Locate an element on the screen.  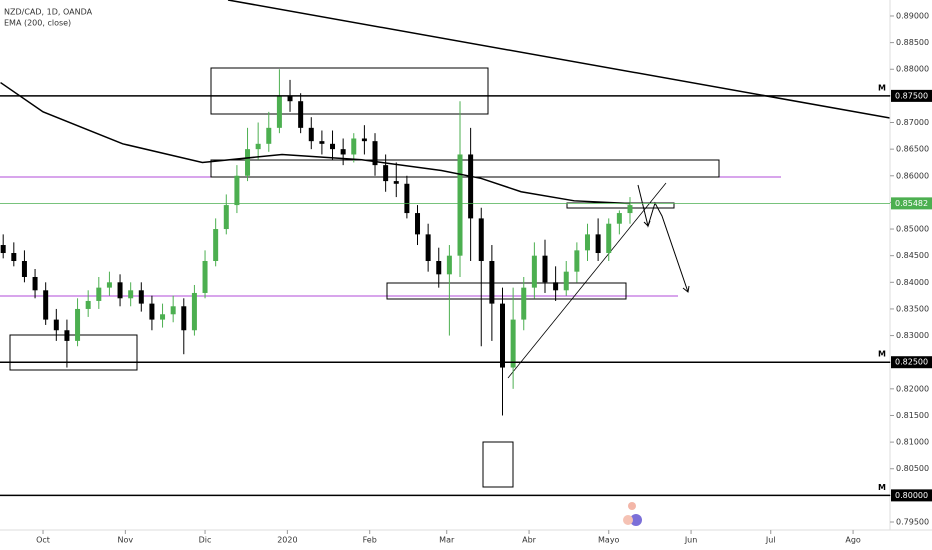
y-tick-label: 0.82000 is located at coordinates (912, 388).